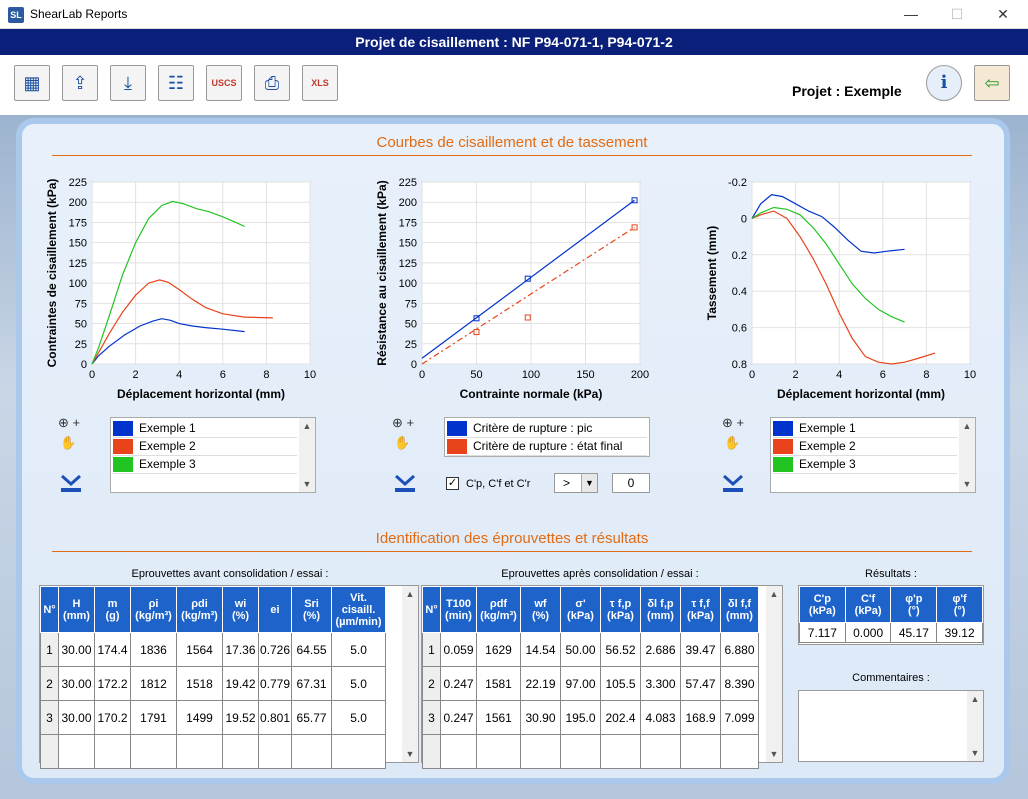 The height and width of the screenshot is (799, 1028). I want to click on table-cell: 168.9, so click(700, 717).